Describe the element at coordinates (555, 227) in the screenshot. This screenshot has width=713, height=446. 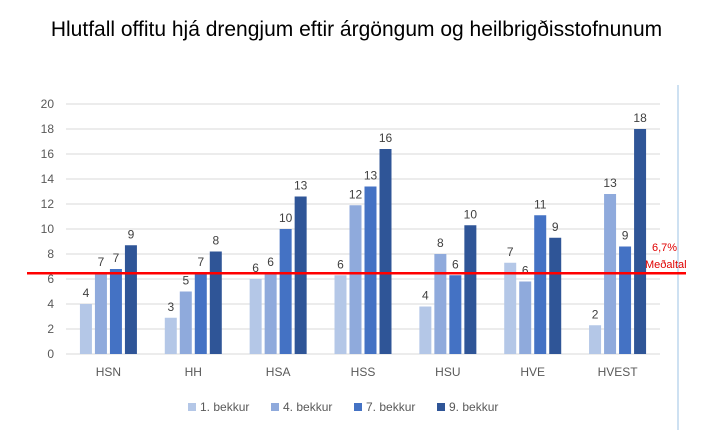
I see `data-label-HVE-4: 9` at that location.